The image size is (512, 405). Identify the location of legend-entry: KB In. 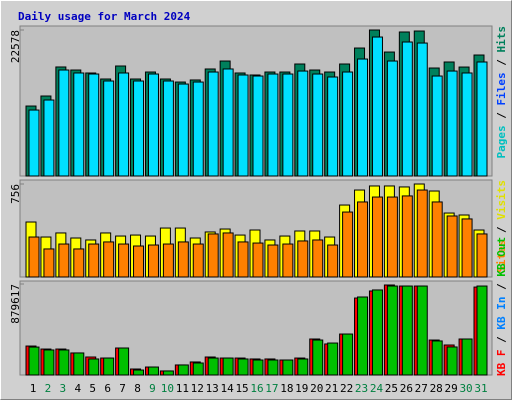
(501, 310).